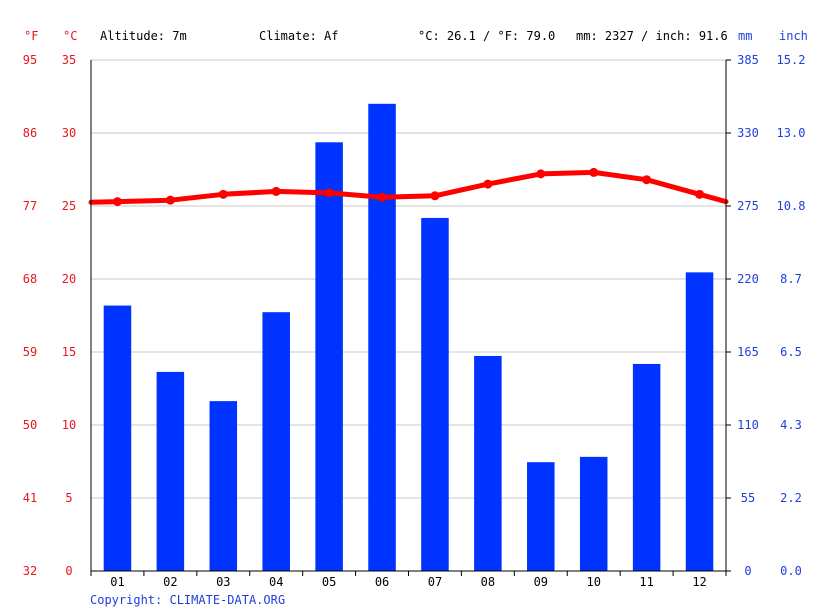 The height and width of the screenshot is (611, 815). What do you see at coordinates (170, 582) in the screenshot?
I see `month-tick-label: 02` at bounding box center [170, 582].